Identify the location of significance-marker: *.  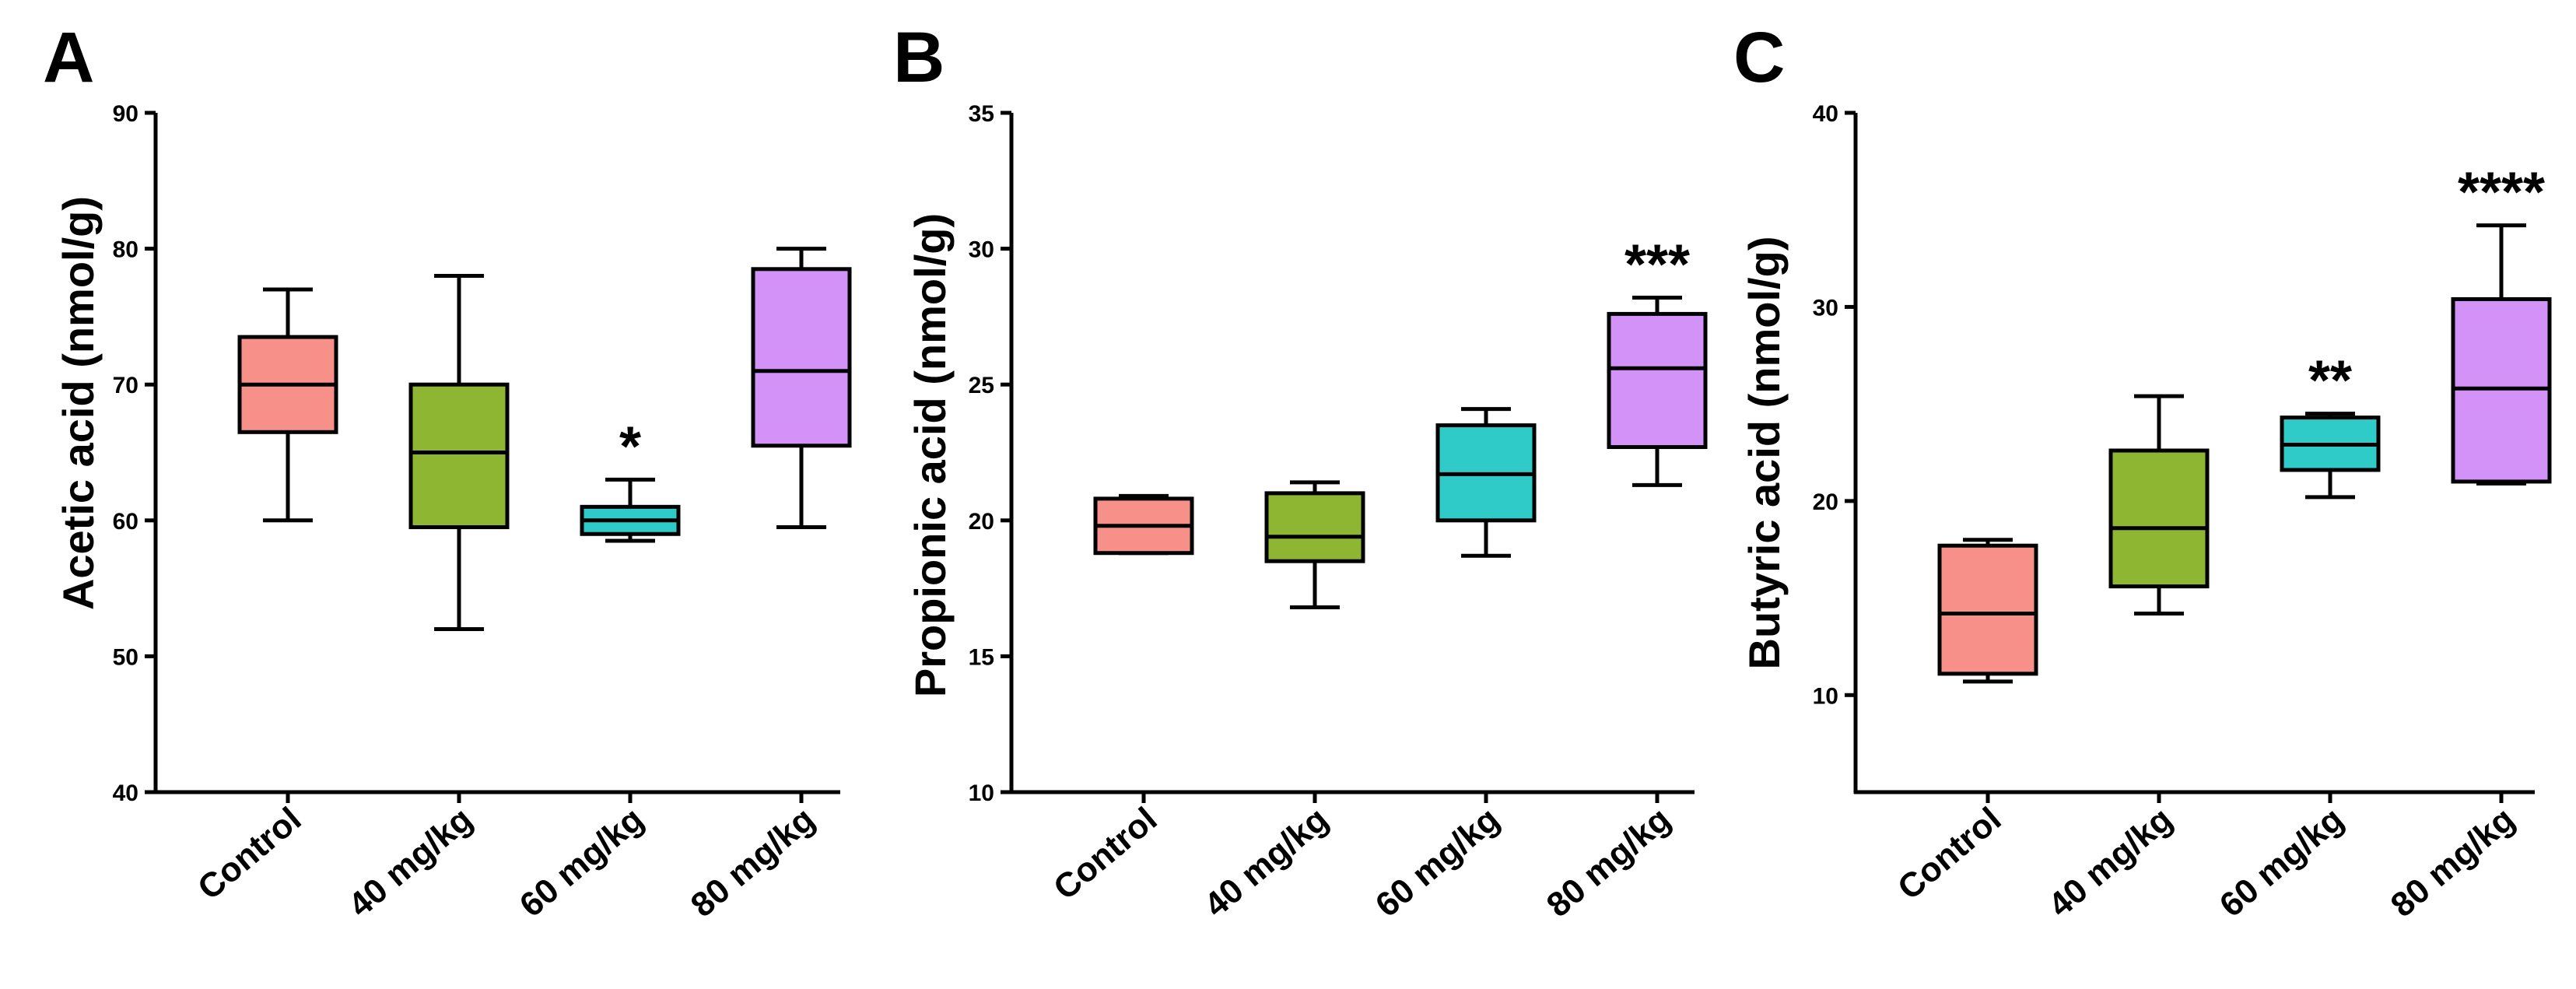
(630, 447).